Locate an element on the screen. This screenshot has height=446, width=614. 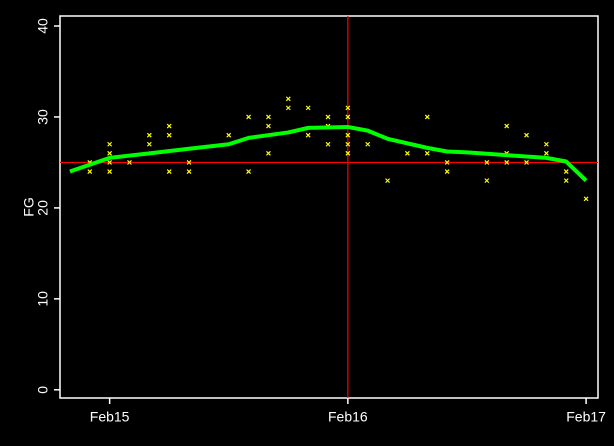
y-tick-label: 10 is located at coordinates (43, 299).